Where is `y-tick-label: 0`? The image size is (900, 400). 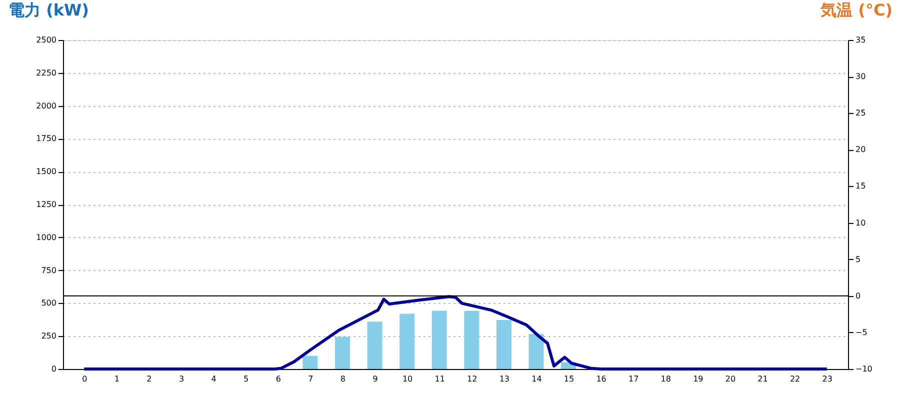 y-tick-label: 0 is located at coordinates (53, 369).